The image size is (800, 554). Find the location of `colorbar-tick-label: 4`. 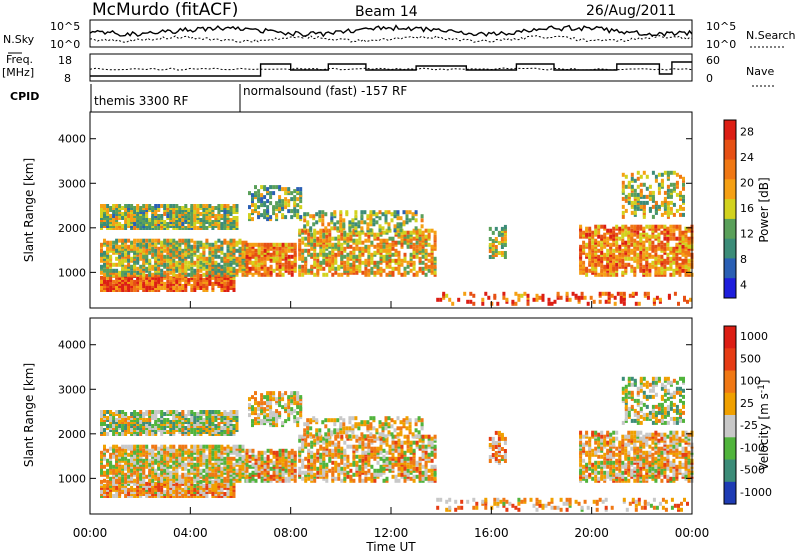

colorbar-tick-label: 4 is located at coordinates (743, 284).